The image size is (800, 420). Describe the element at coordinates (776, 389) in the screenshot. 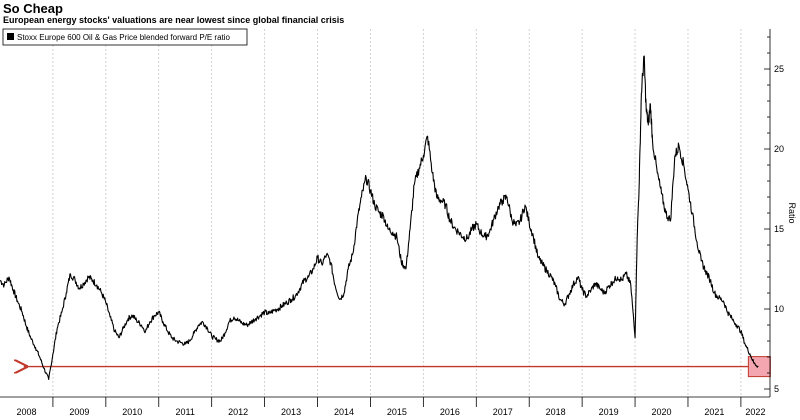

I see `y-tick-label: 5` at that location.